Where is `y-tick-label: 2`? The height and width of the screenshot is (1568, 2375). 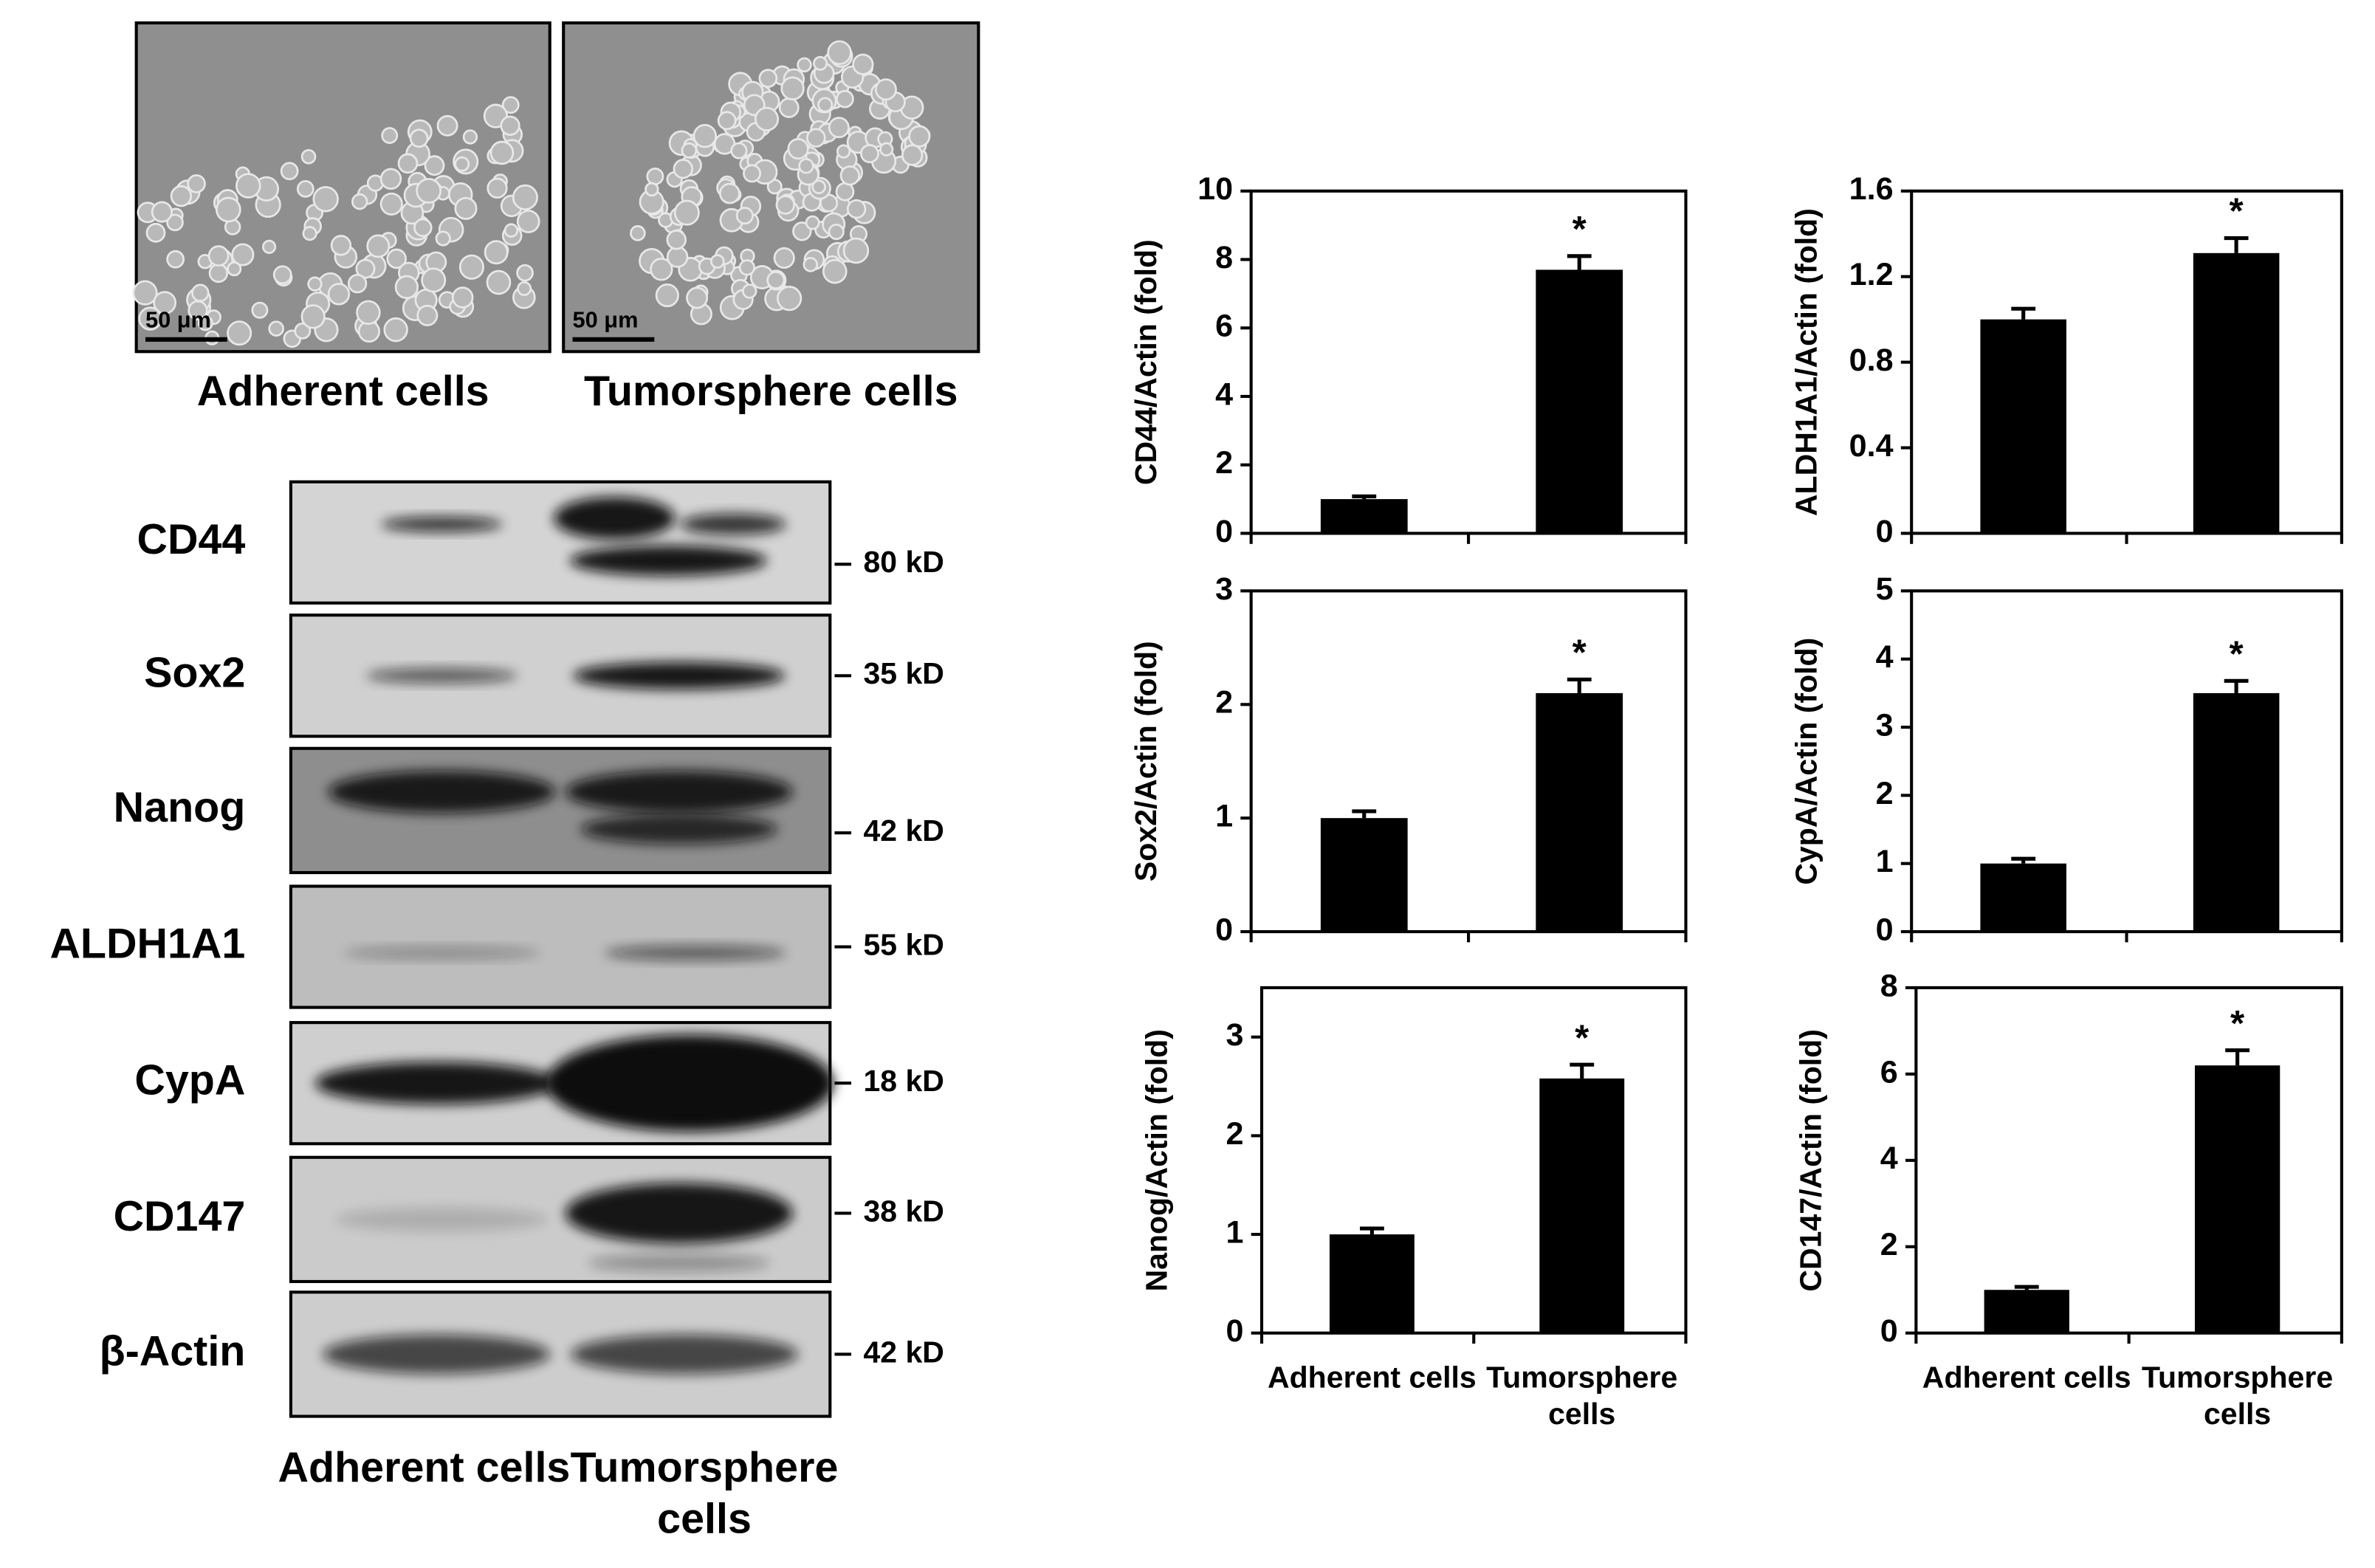
y-tick-label: 2 is located at coordinates (1224, 703).